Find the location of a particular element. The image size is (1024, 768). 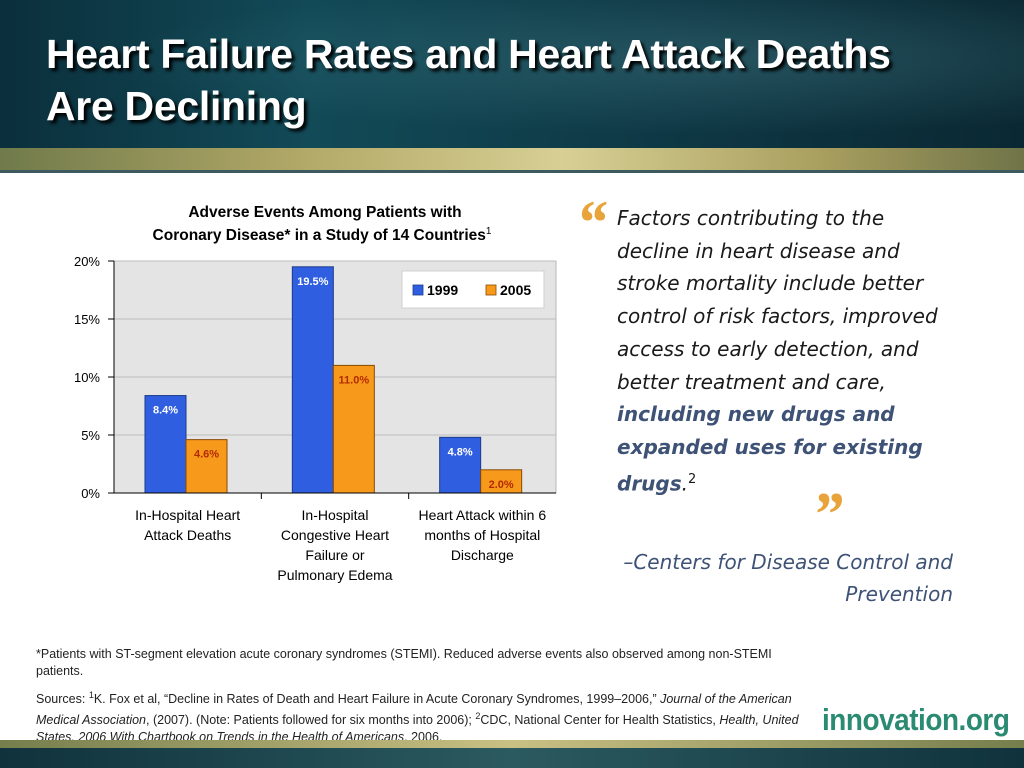

innovation-logo: innovation.org is located at coordinates (916, 719).